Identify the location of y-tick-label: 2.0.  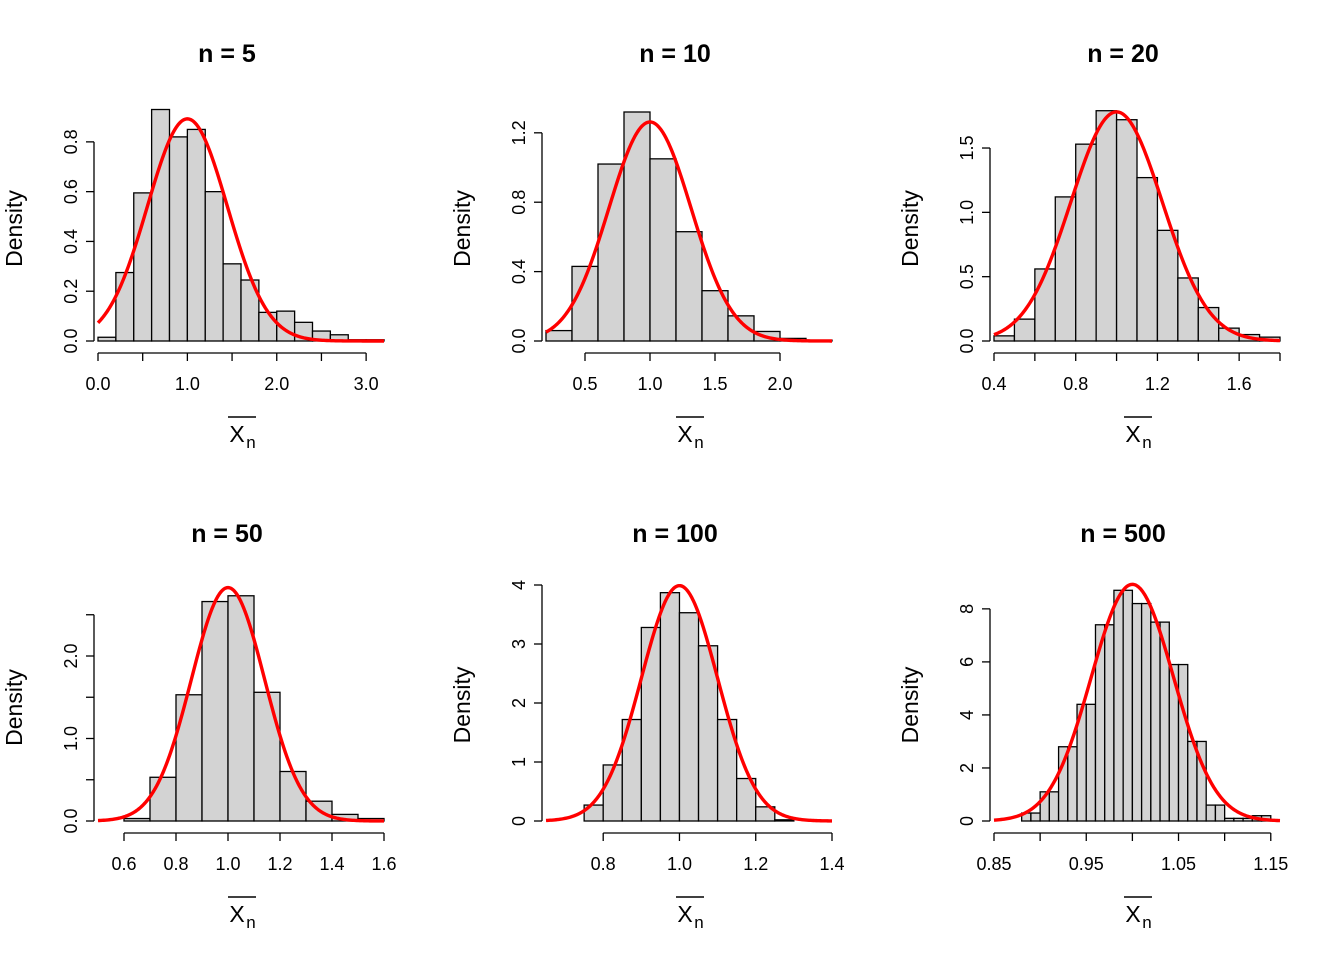
(71, 655).